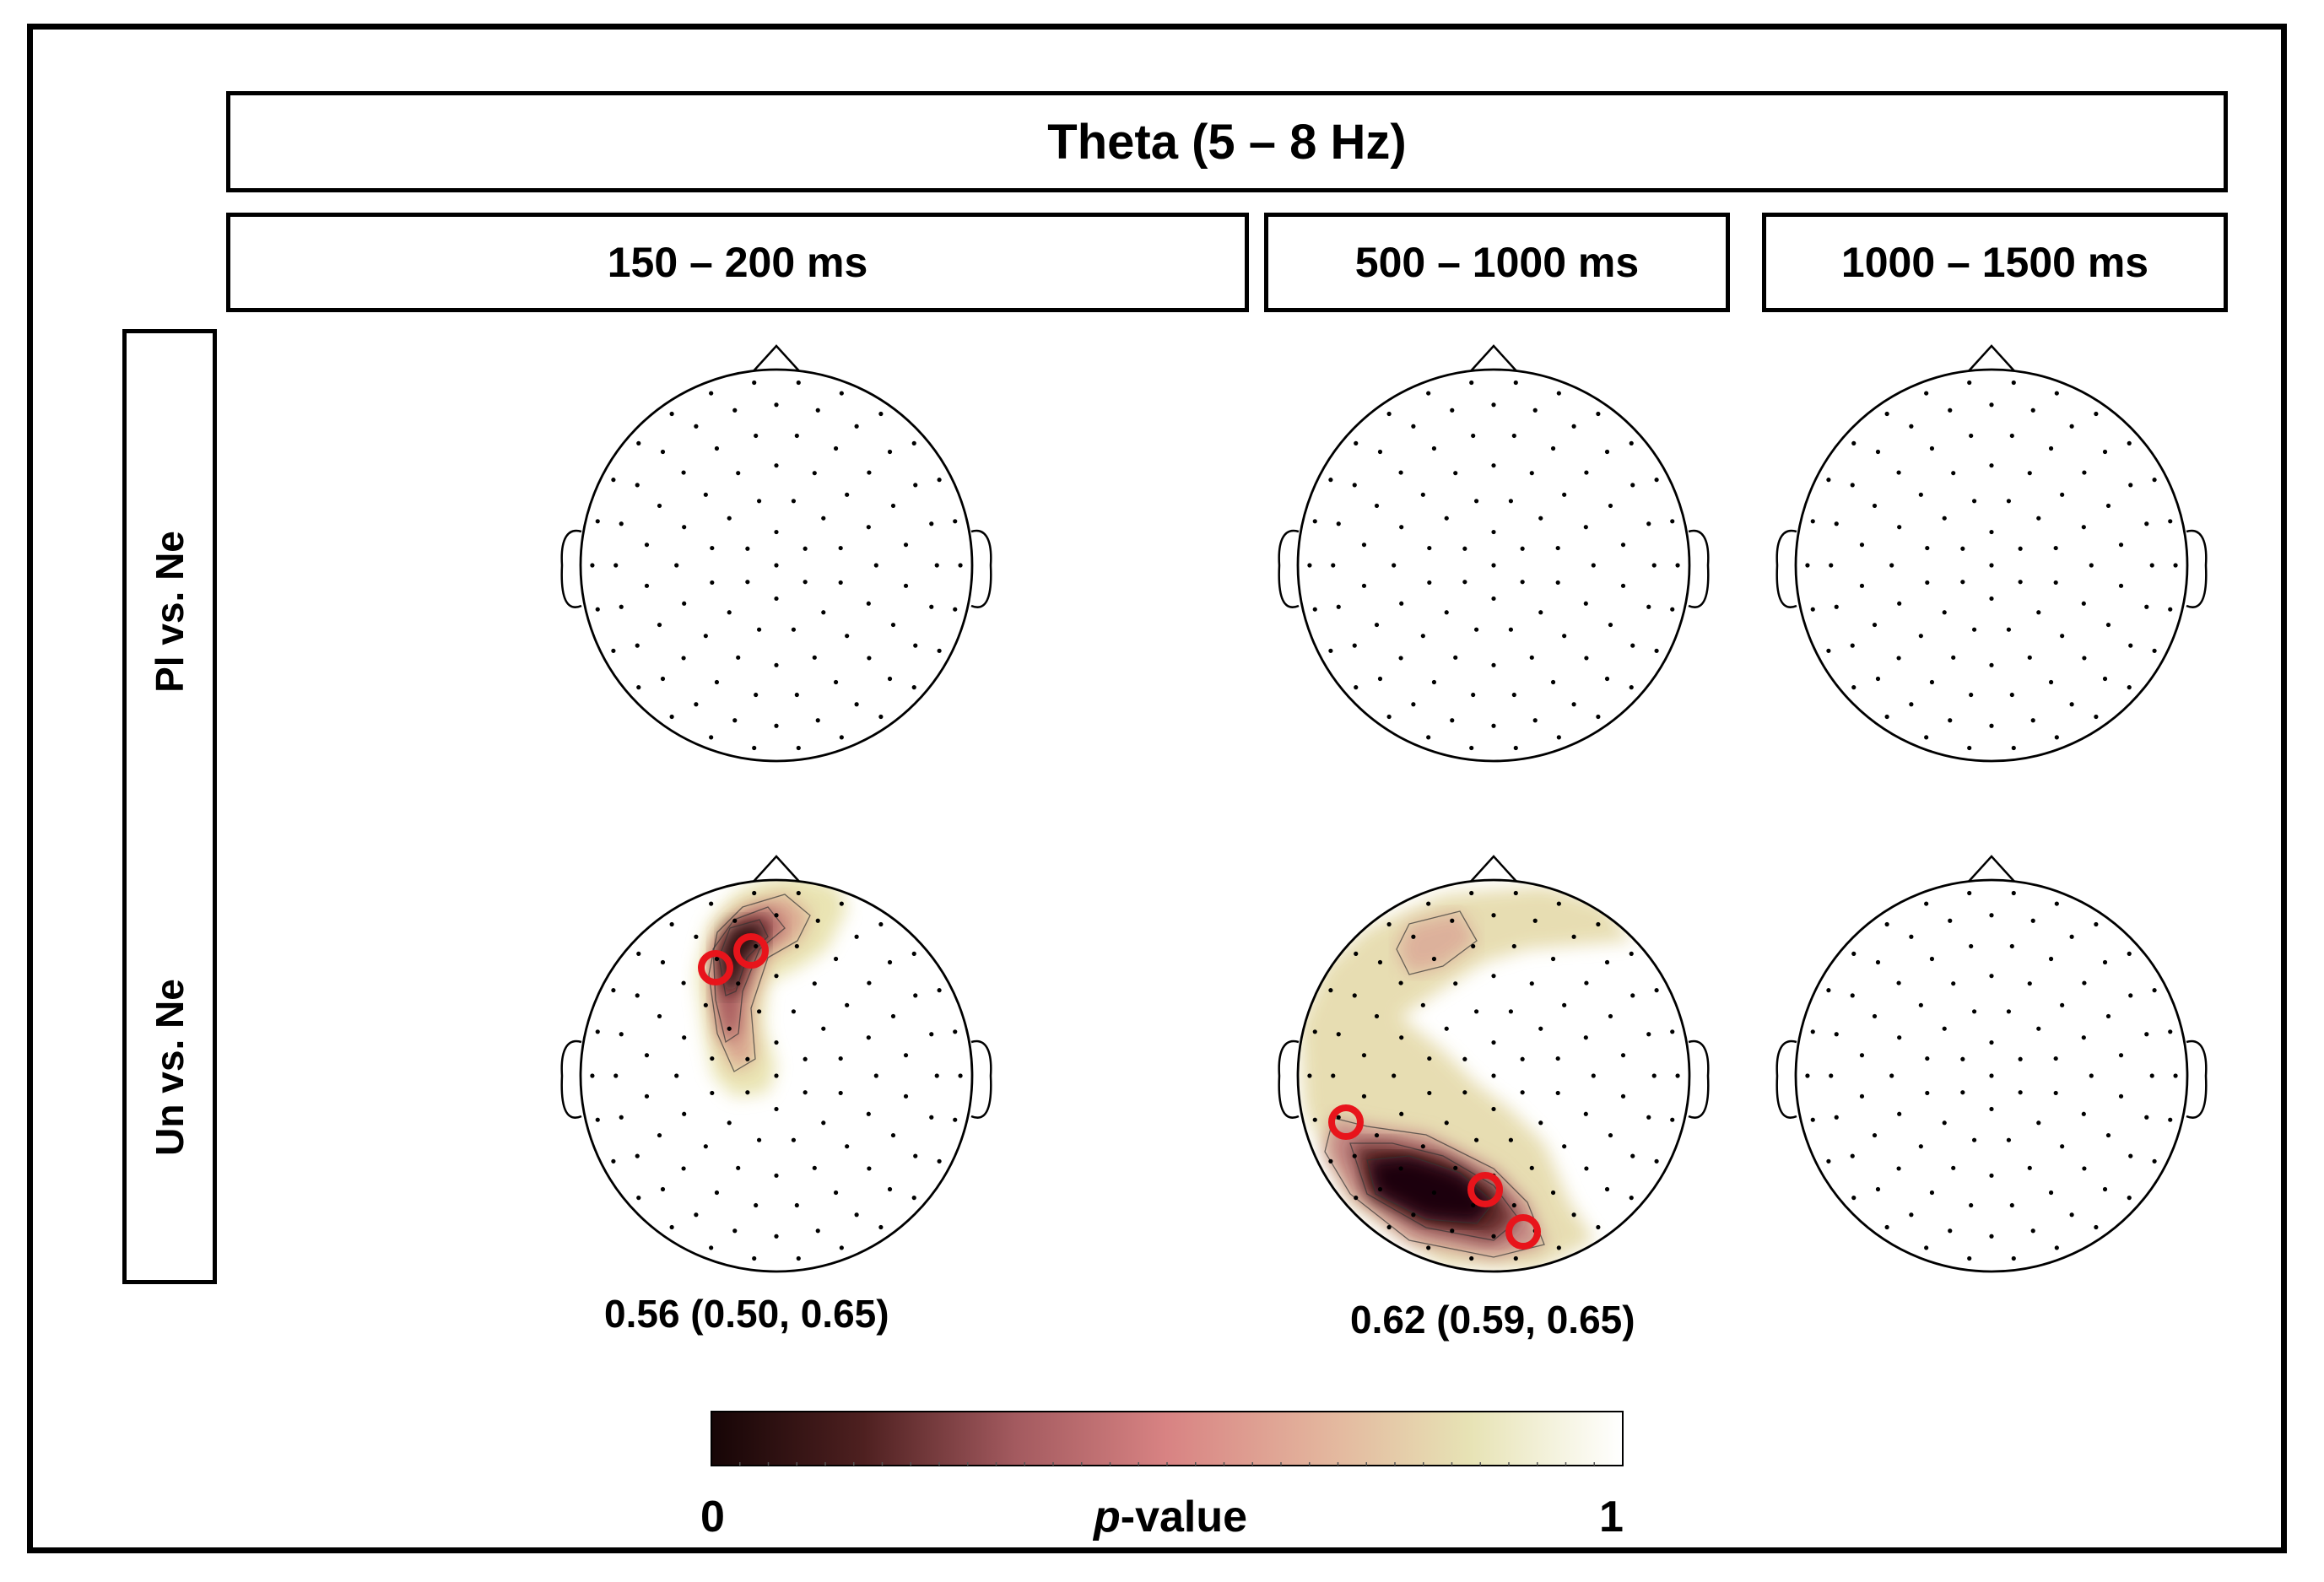 This screenshot has height=1582, width=2324. What do you see at coordinates (1289, 1079) in the screenshot?
I see `left-ear` at bounding box center [1289, 1079].